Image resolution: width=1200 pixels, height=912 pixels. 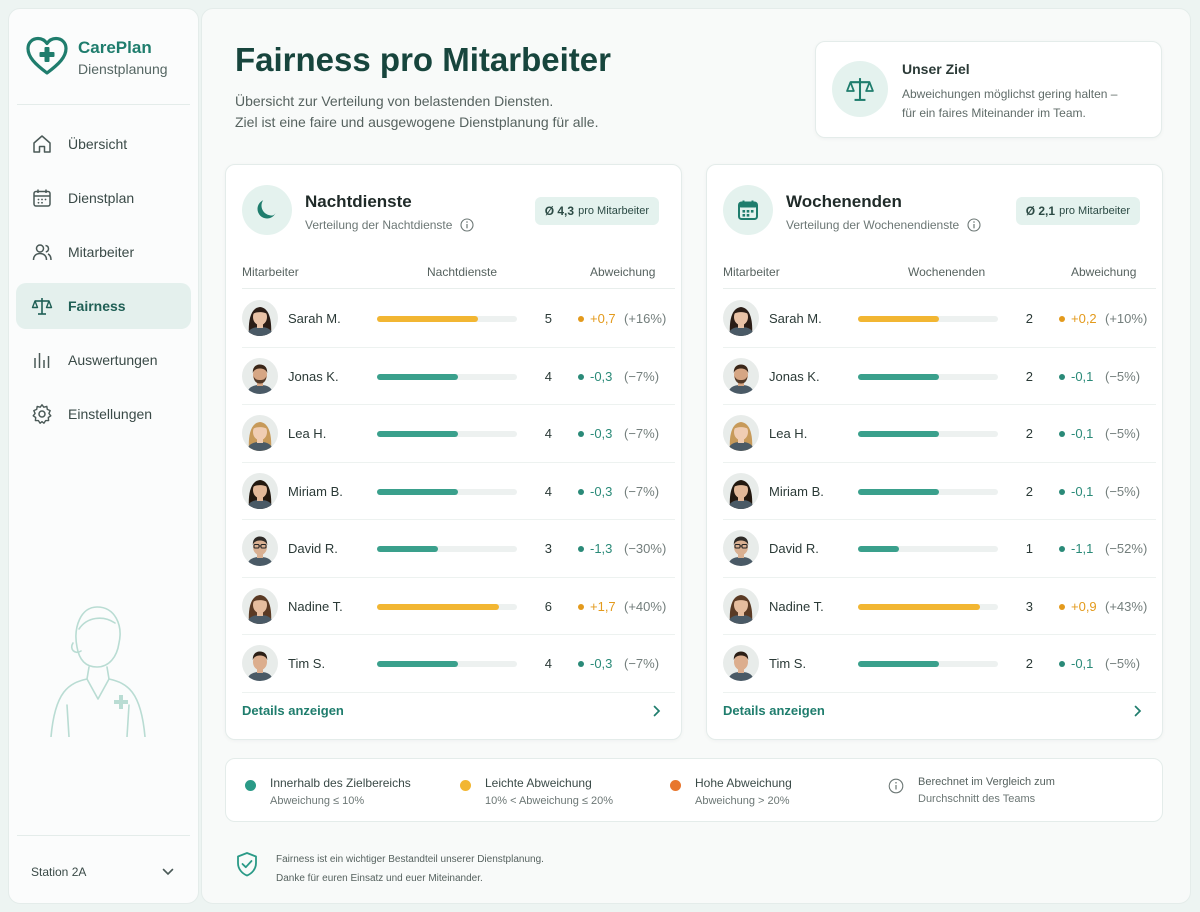 What do you see at coordinates (103, 144) in the screenshot?
I see `sidebar-item-uebersicht: Übersicht` at bounding box center [103, 144].